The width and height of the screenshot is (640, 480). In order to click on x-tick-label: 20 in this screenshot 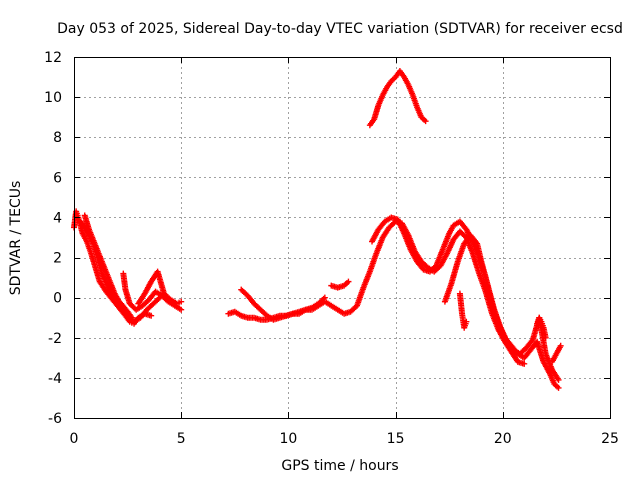, I will do `click(503, 439)`.